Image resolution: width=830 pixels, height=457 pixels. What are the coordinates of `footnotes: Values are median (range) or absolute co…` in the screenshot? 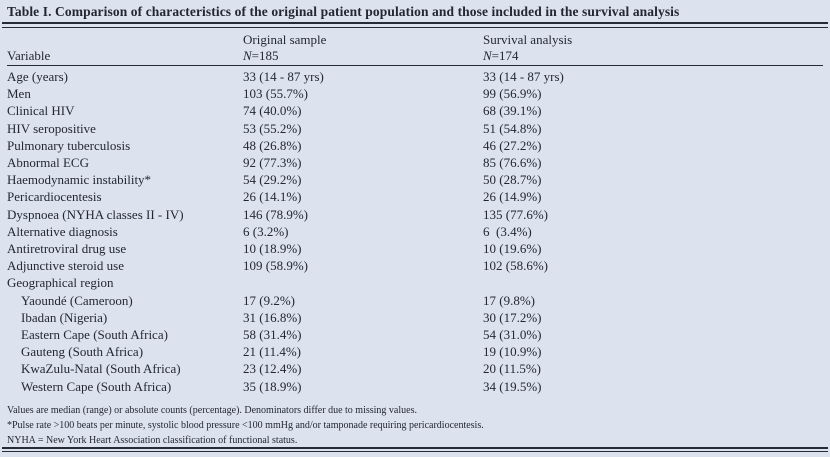 It's located at (415, 425).